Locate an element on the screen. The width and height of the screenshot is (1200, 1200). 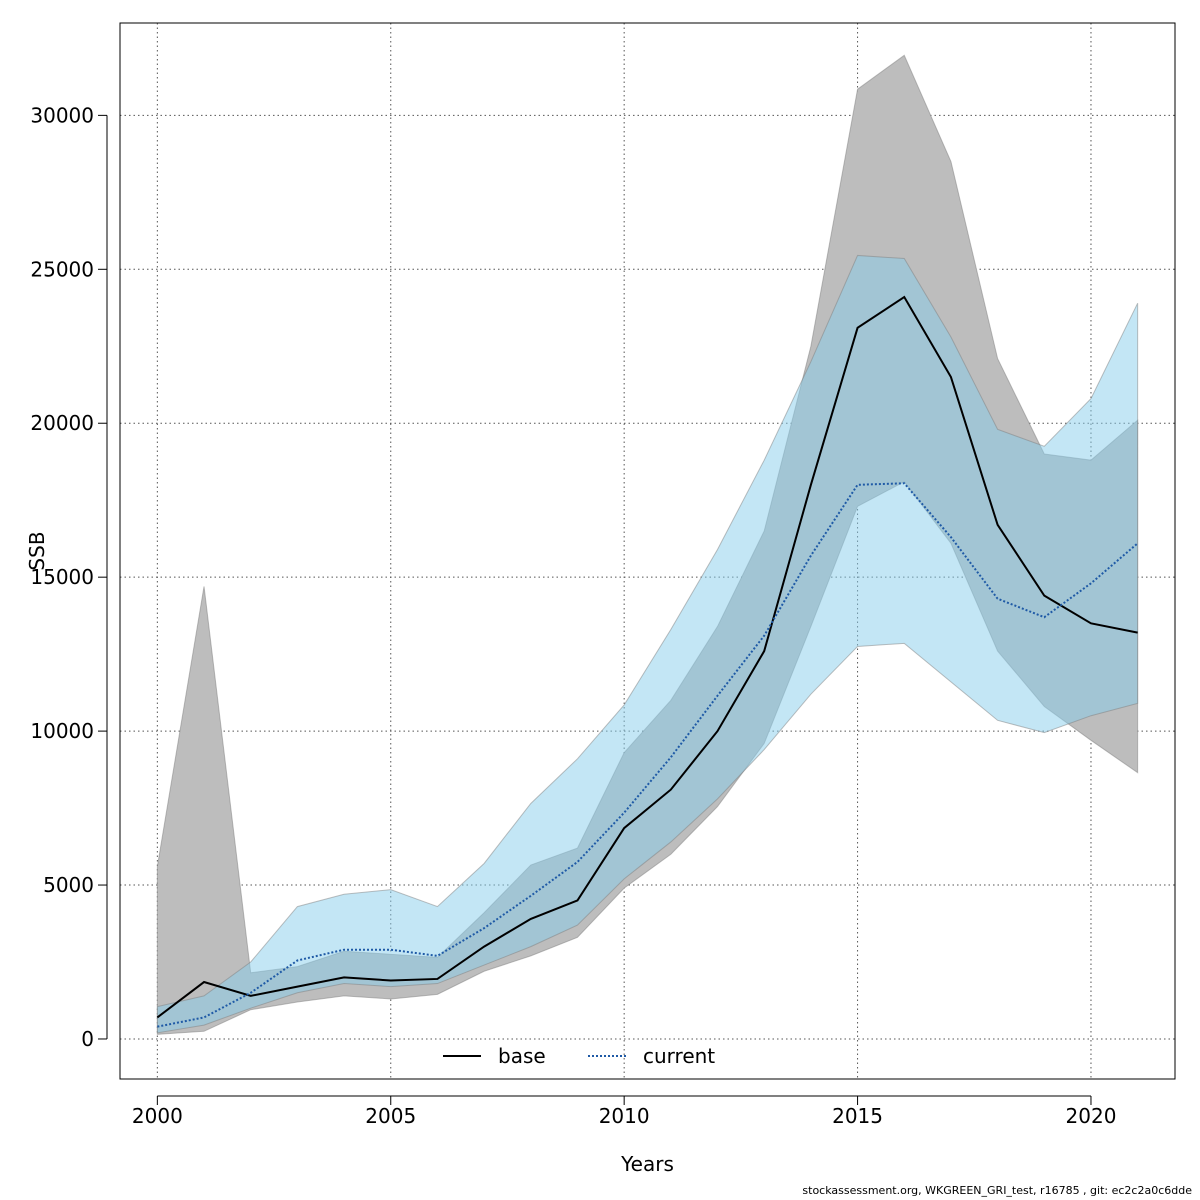
x-axis-title: Years is located at coordinates (647, 1164).